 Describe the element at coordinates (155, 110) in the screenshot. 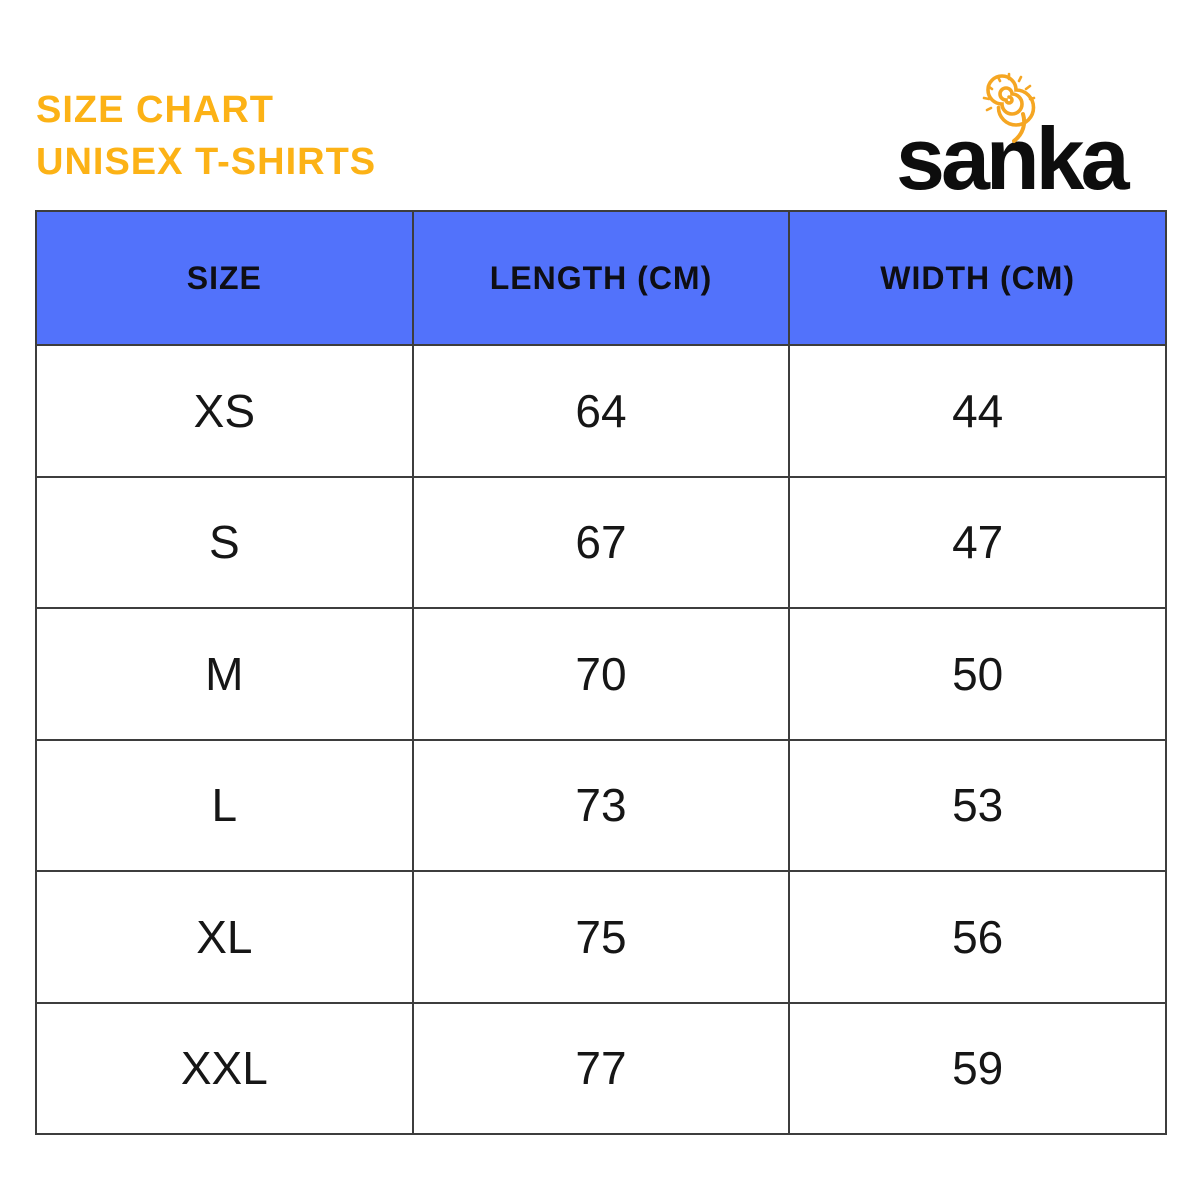

I see `title-line-1: SIZE CHART` at that location.